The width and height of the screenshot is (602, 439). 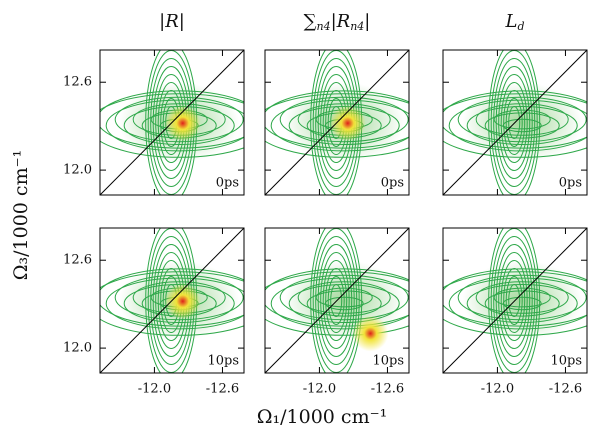 What do you see at coordinates (77, 170) in the screenshot?
I see `y-tick-label: 12.0` at bounding box center [77, 170].